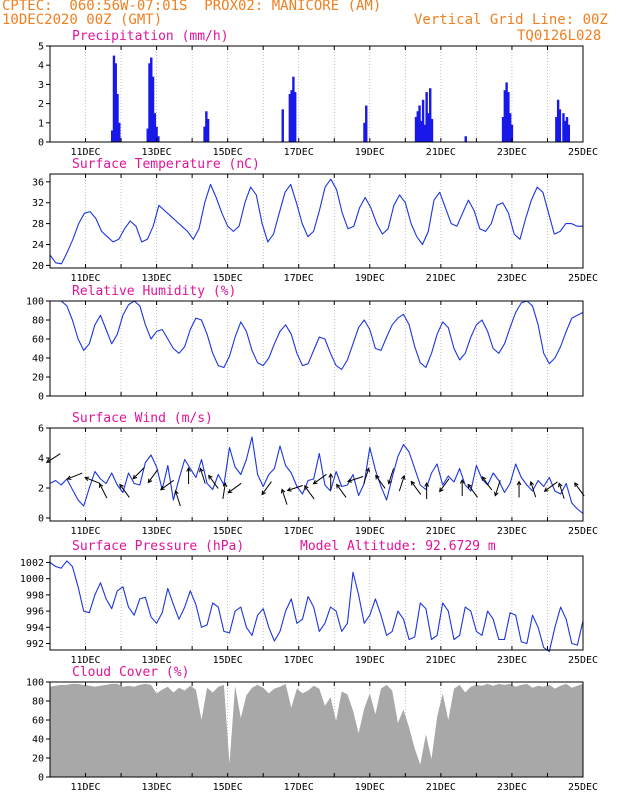 Image resolution: width=618 pixels, height=800 pixels. Describe the element at coordinates (228, 531) in the screenshot. I see `wind-xtick-label: 15DEC` at that location.